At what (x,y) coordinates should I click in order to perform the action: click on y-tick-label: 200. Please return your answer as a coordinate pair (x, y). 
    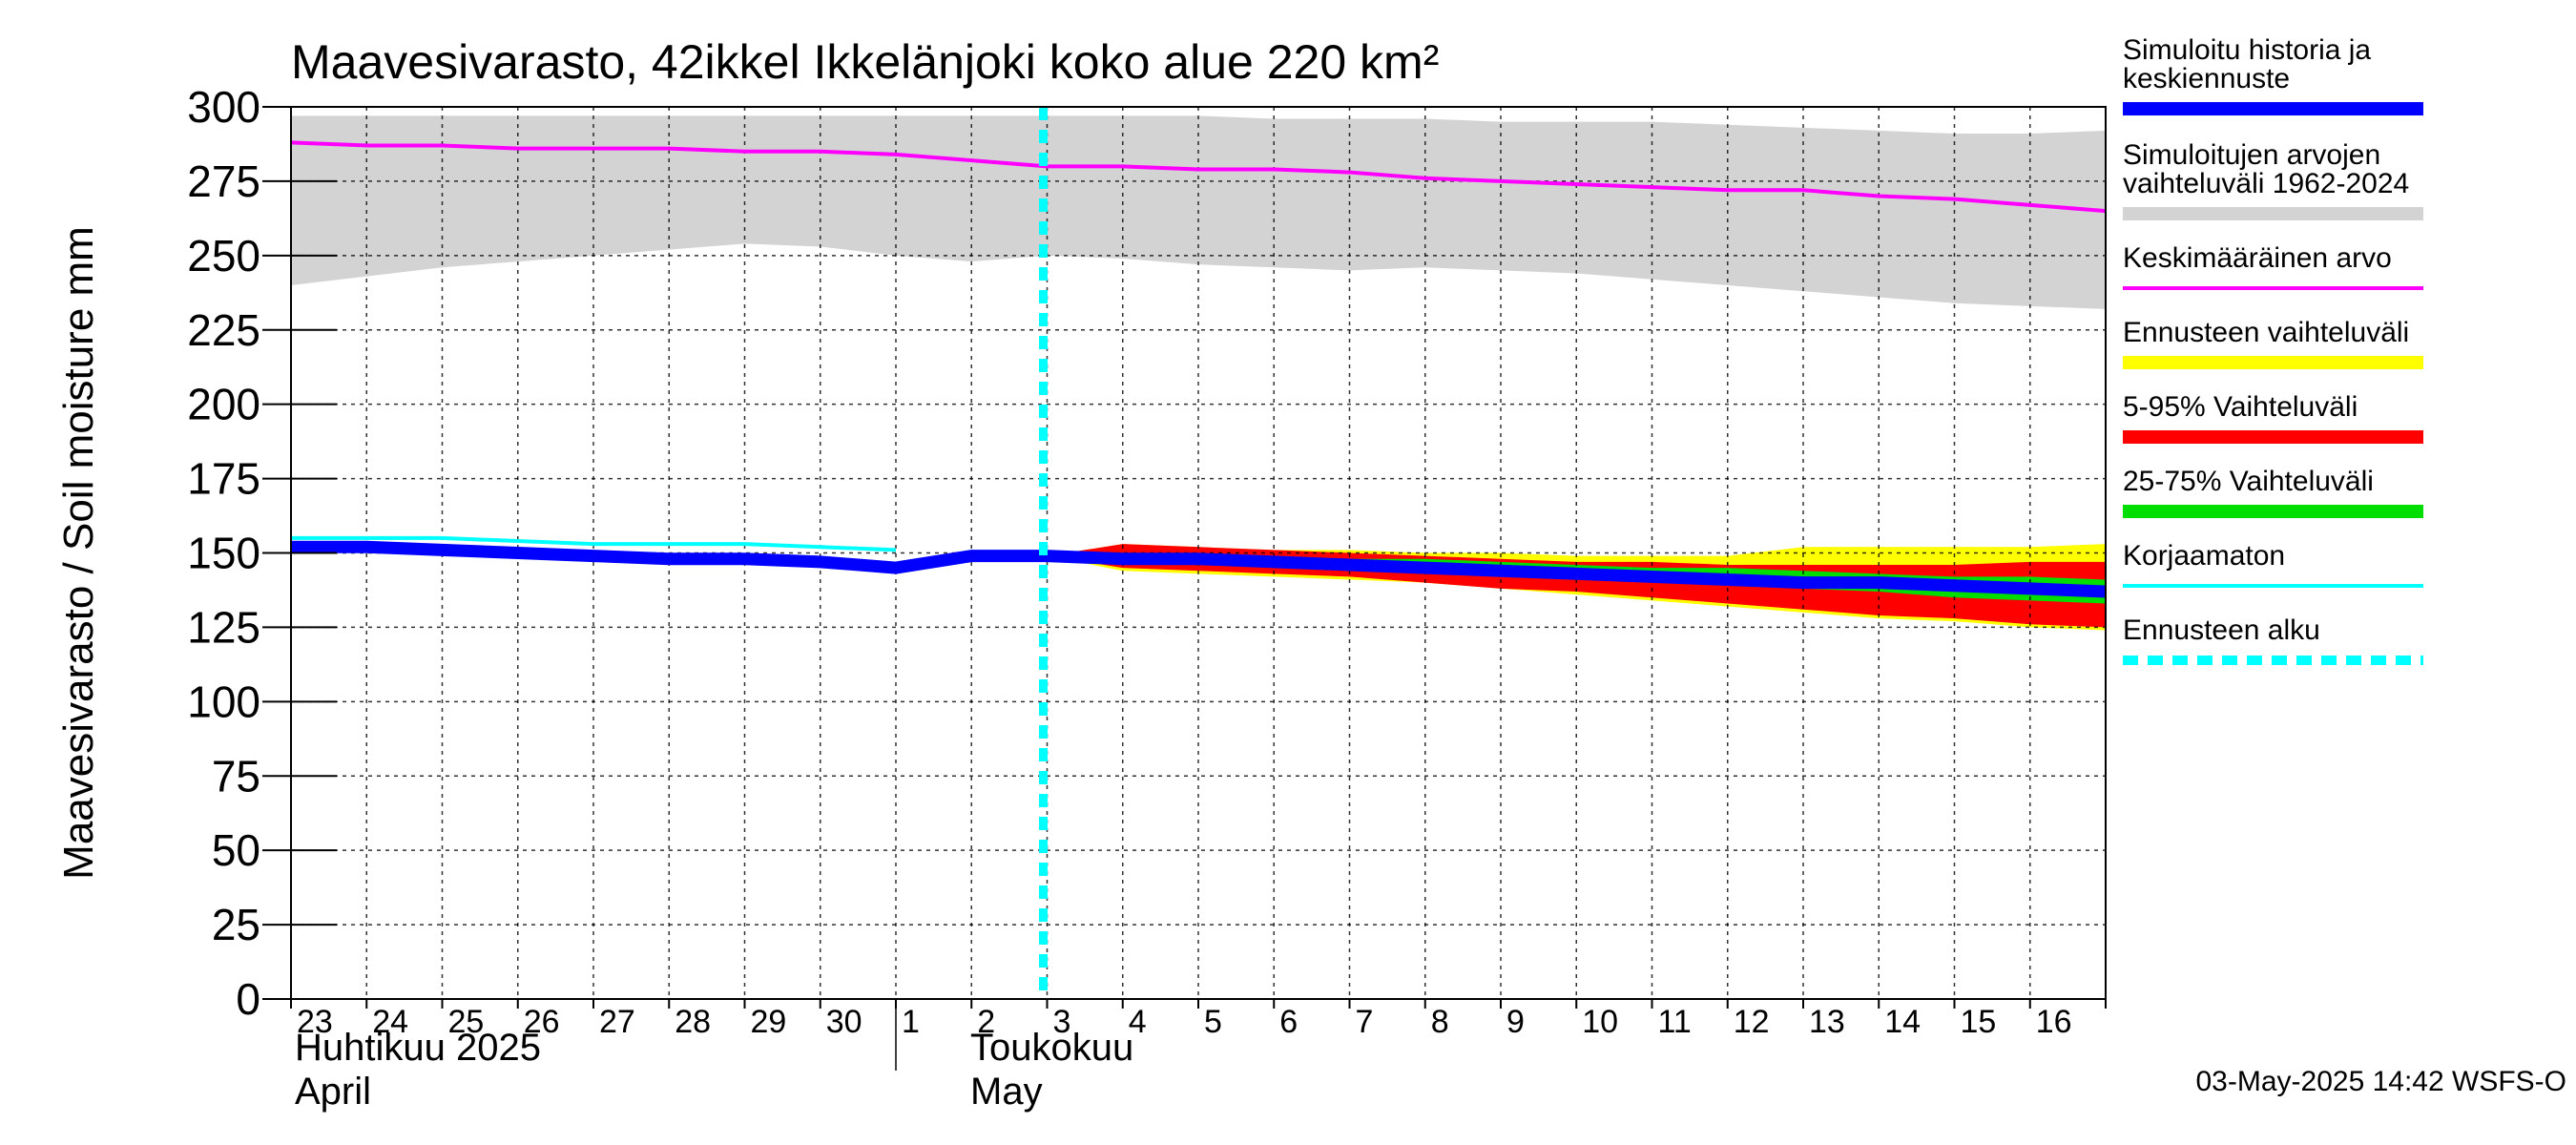
    Looking at the image, I should click on (223, 404).